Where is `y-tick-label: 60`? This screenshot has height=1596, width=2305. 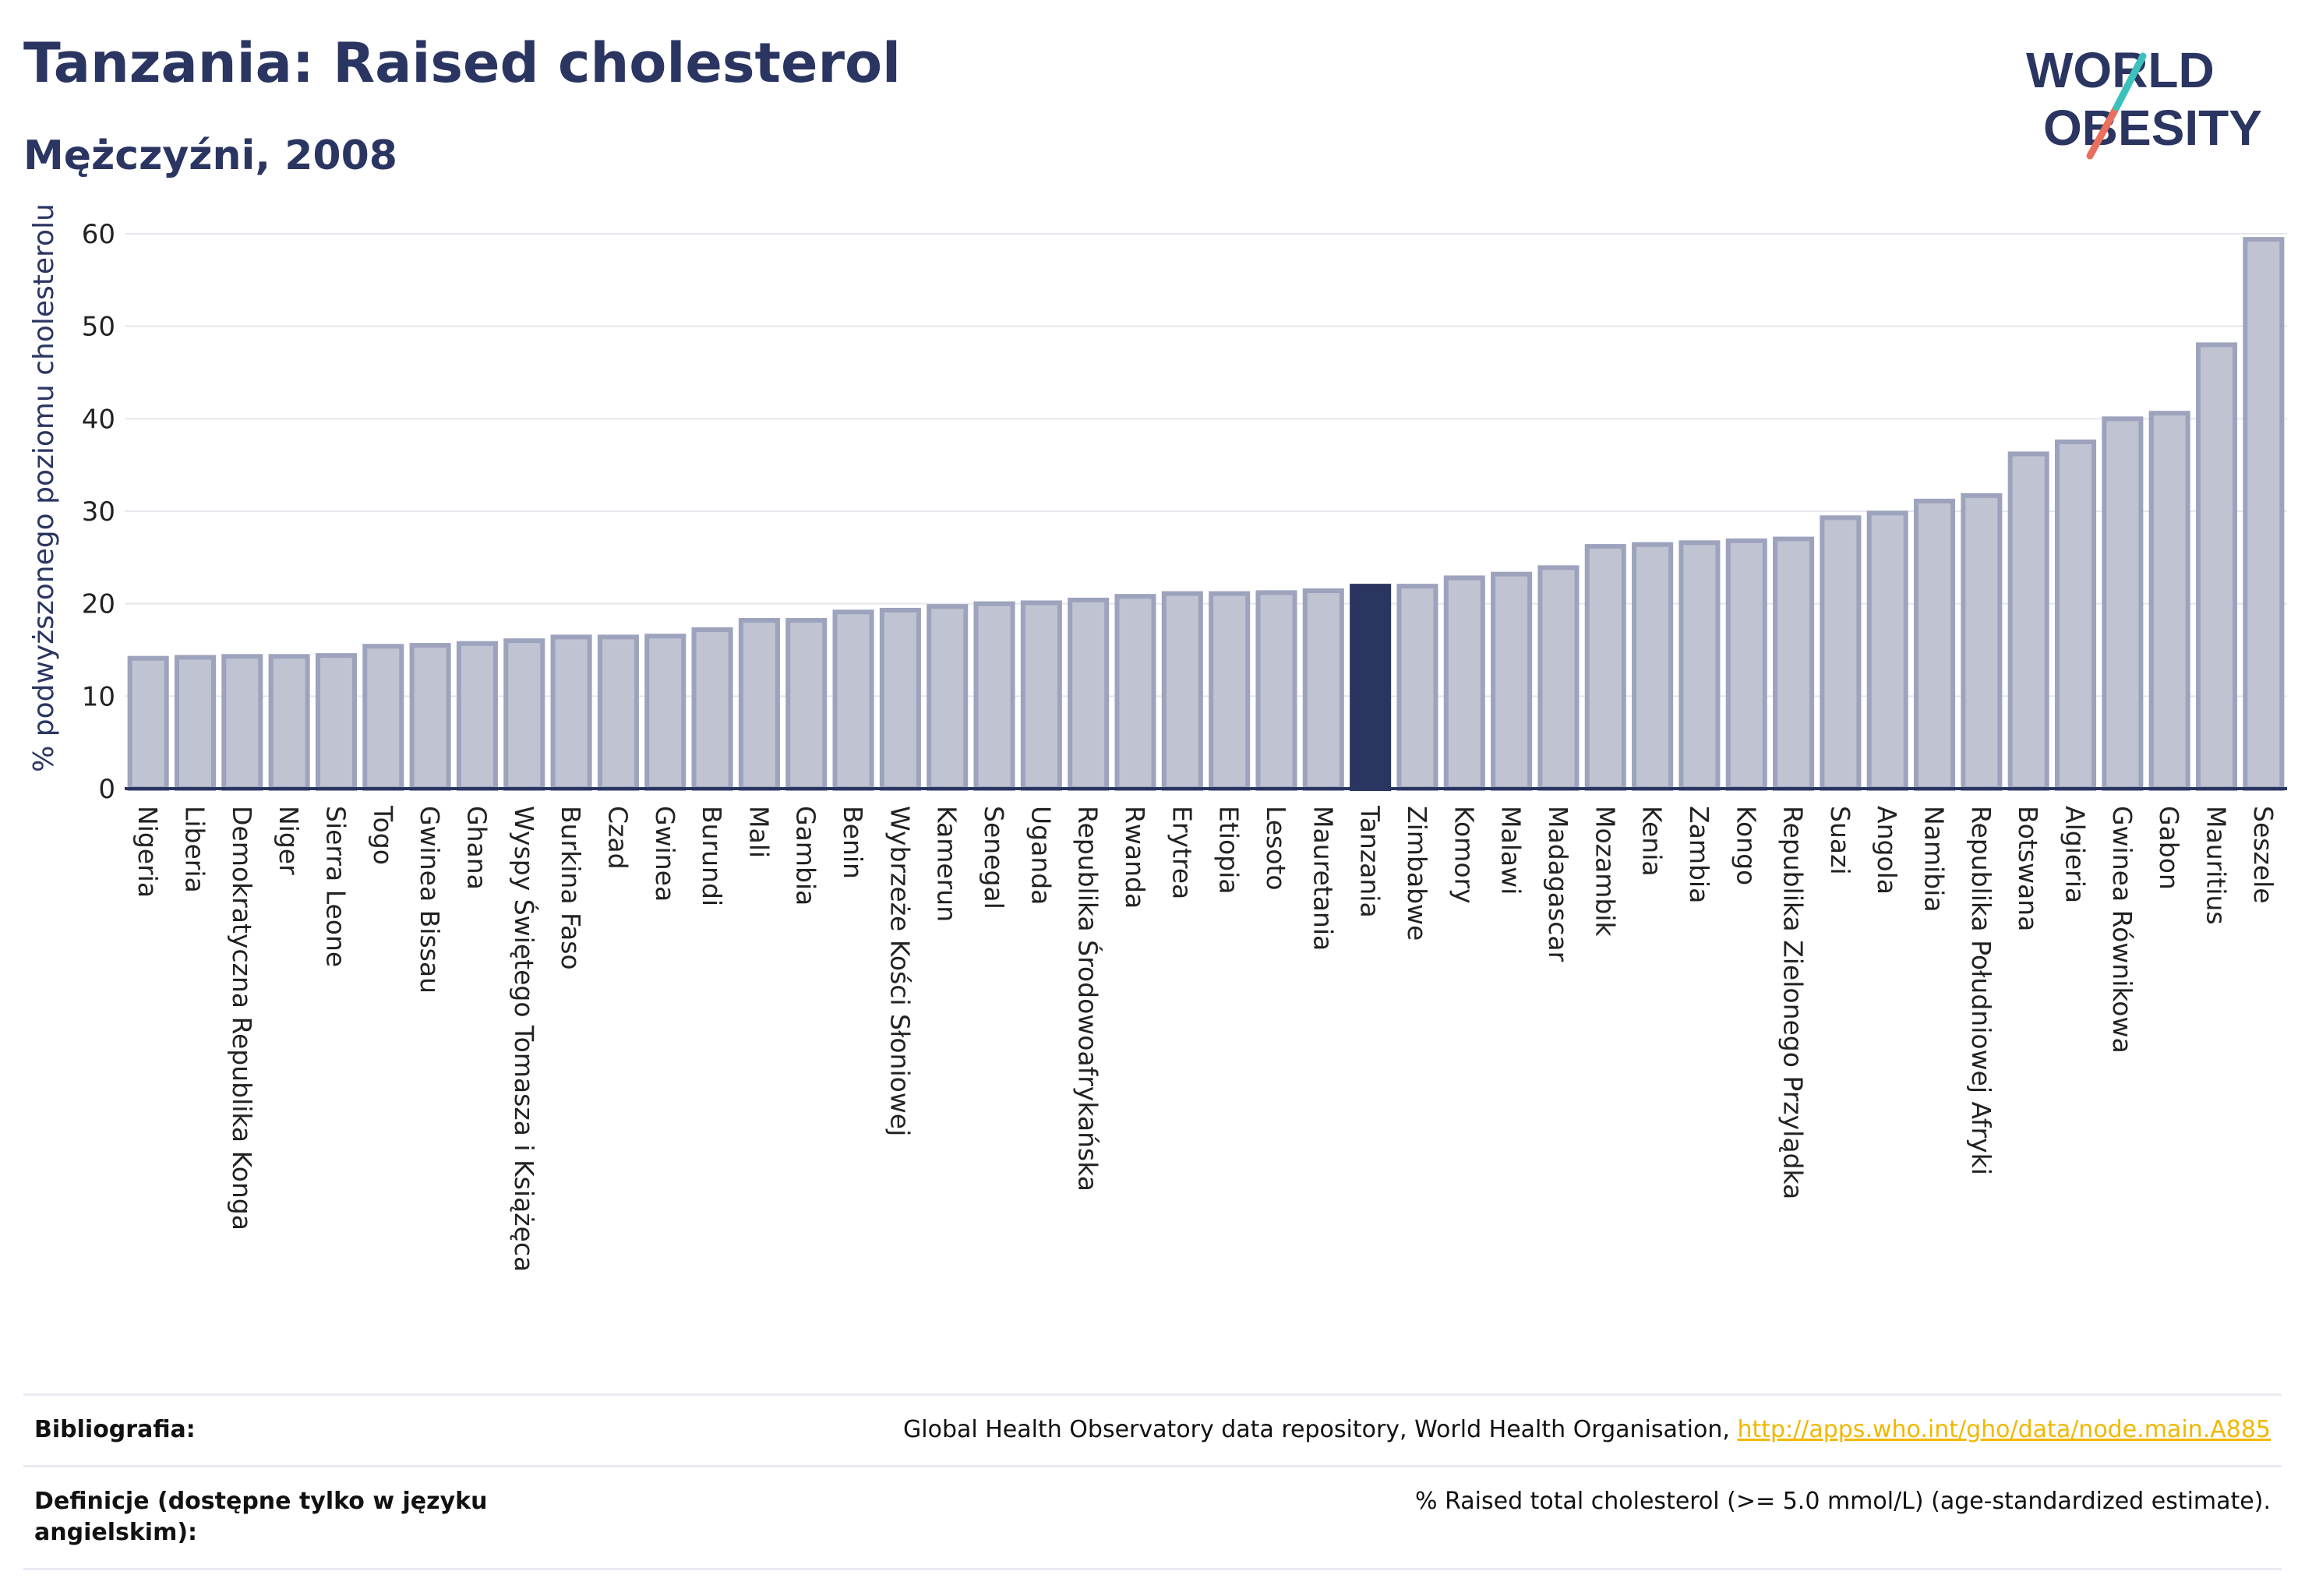
y-tick-label: 60 is located at coordinates (98, 234).